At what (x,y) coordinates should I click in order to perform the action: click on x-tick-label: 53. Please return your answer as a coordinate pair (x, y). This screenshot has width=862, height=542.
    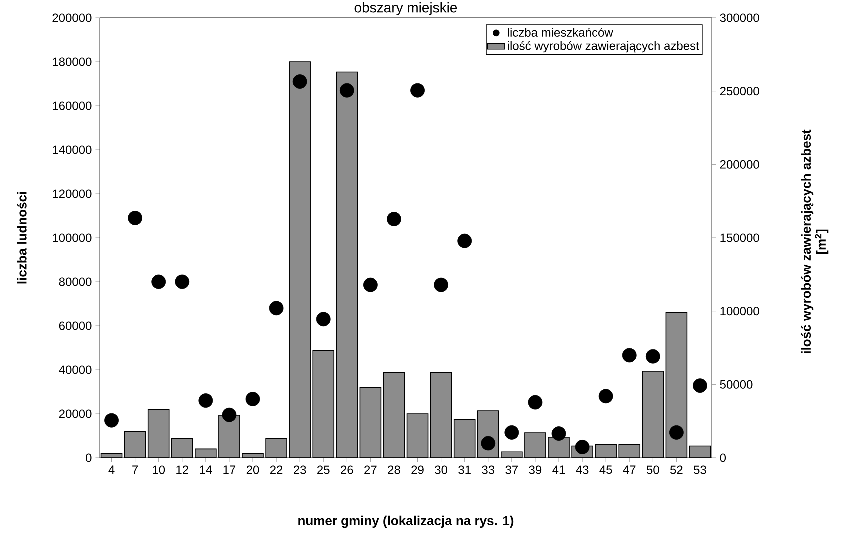
    Looking at the image, I should click on (700, 470).